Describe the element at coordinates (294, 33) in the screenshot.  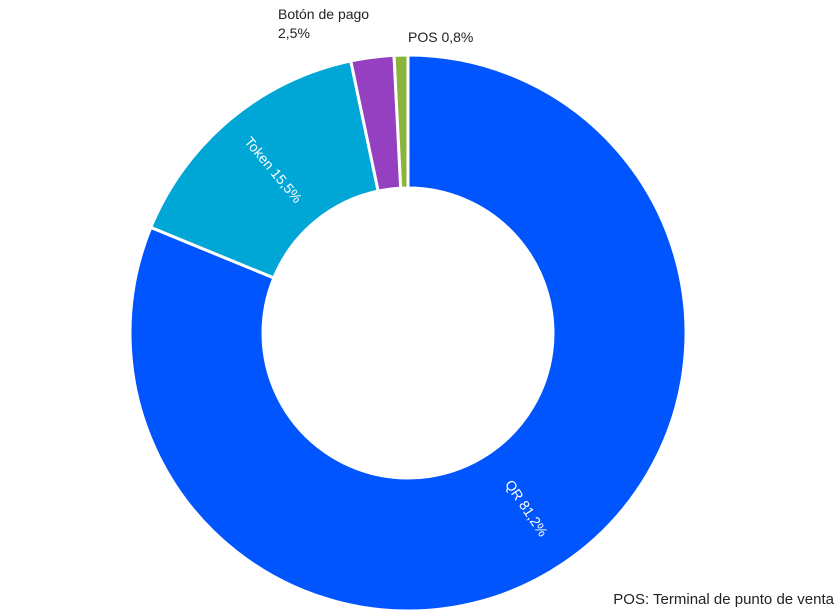
I see `slice-value: 2,5%` at that location.